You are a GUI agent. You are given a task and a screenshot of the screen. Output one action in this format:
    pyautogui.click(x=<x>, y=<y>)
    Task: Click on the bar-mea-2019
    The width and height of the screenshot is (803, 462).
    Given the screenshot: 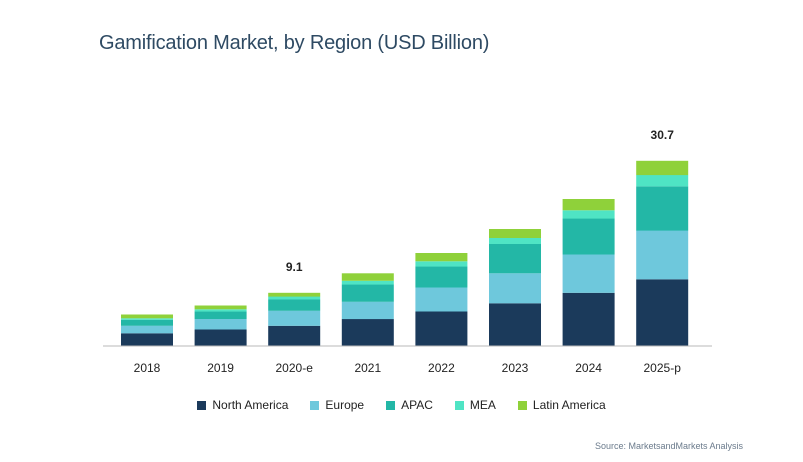 What is the action you would take?
    pyautogui.click(x=220, y=310)
    